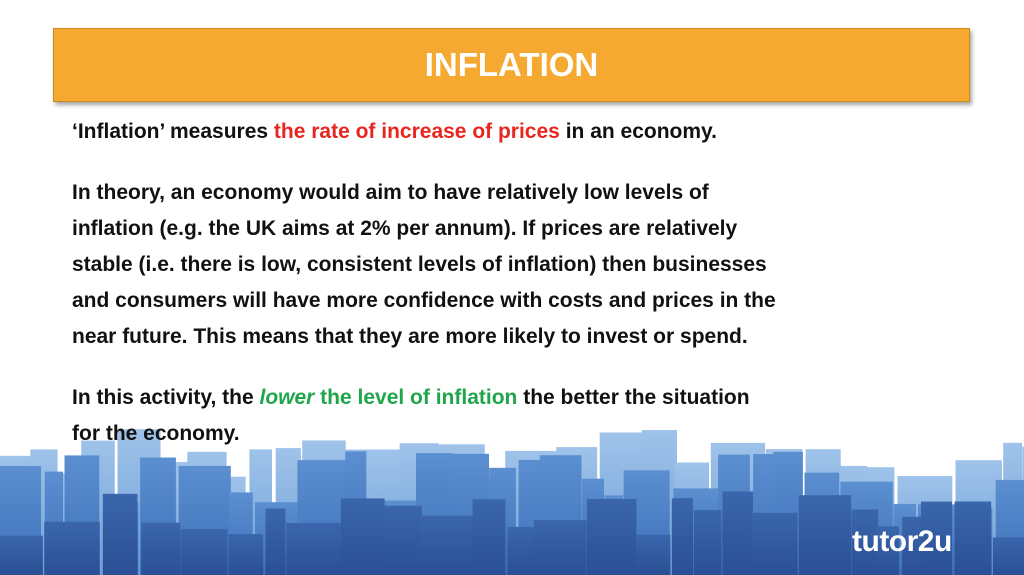 This screenshot has width=1024, height=575. What do you see at coordinates (166, 397) in the screenshot?
I see `text-segment: In this activity, the` at bounding box center [166, 397].